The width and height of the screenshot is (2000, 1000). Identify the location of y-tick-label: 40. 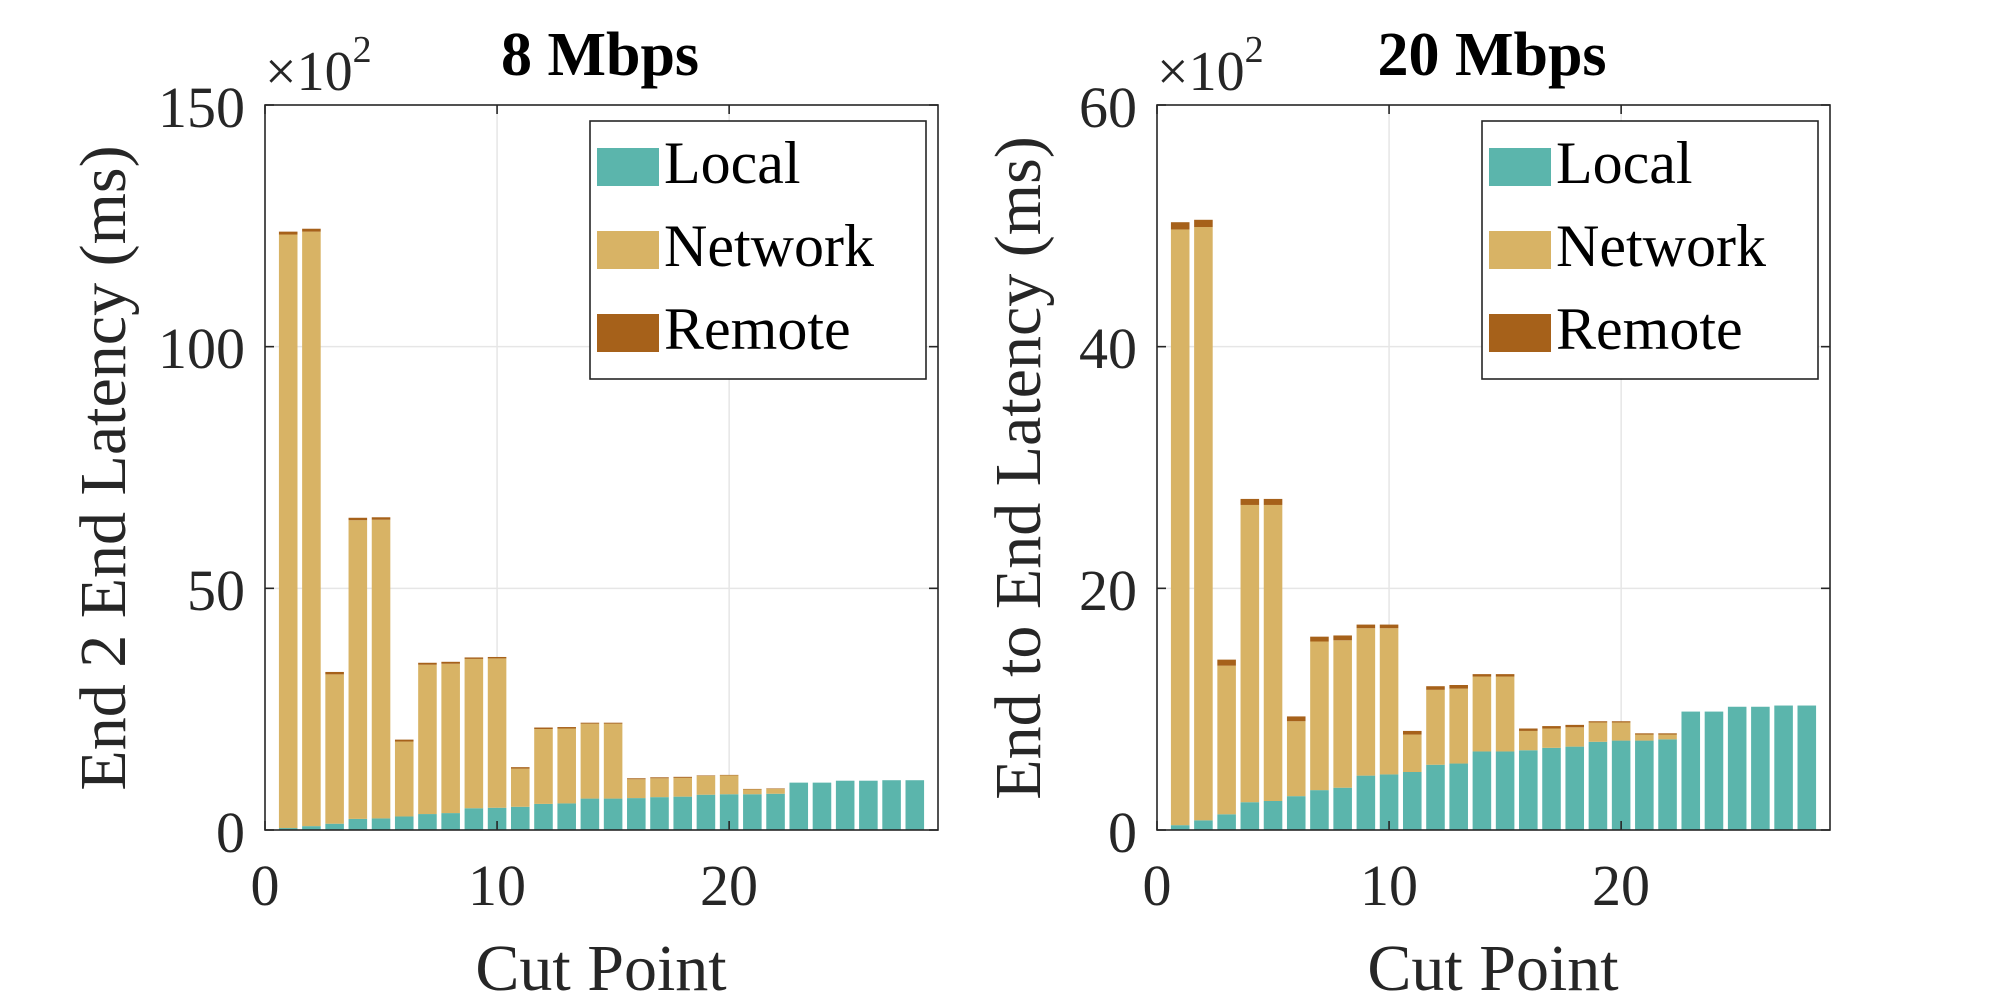
(1108, 348).